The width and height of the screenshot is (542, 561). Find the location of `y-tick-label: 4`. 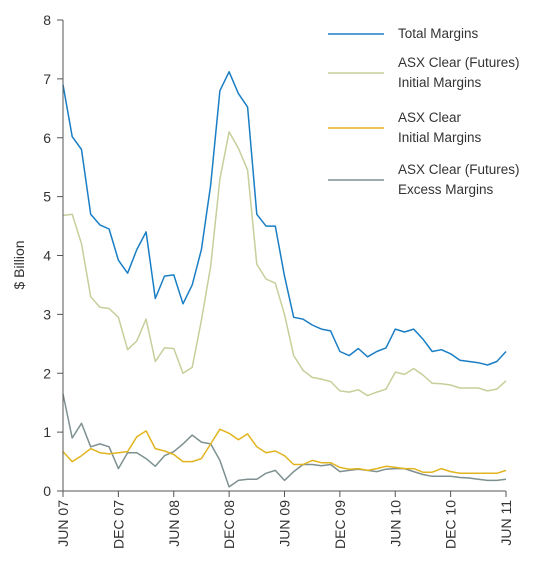

y-tick-label: 4 is located at coordinates (47, 256).